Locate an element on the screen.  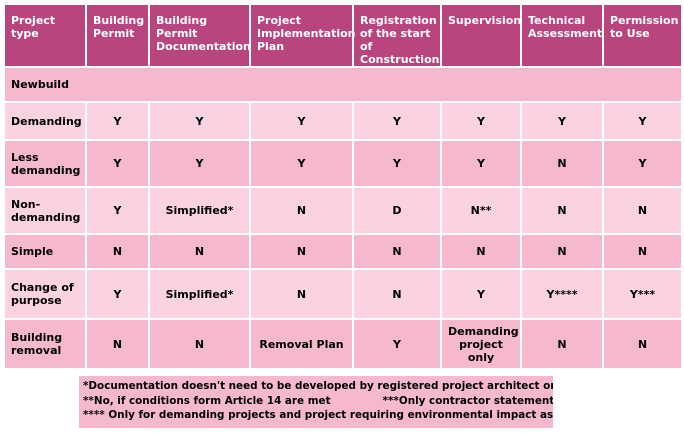
table-row: Non-demanding Y Simplified* N D N** N N is located at coordinates (343, 210).